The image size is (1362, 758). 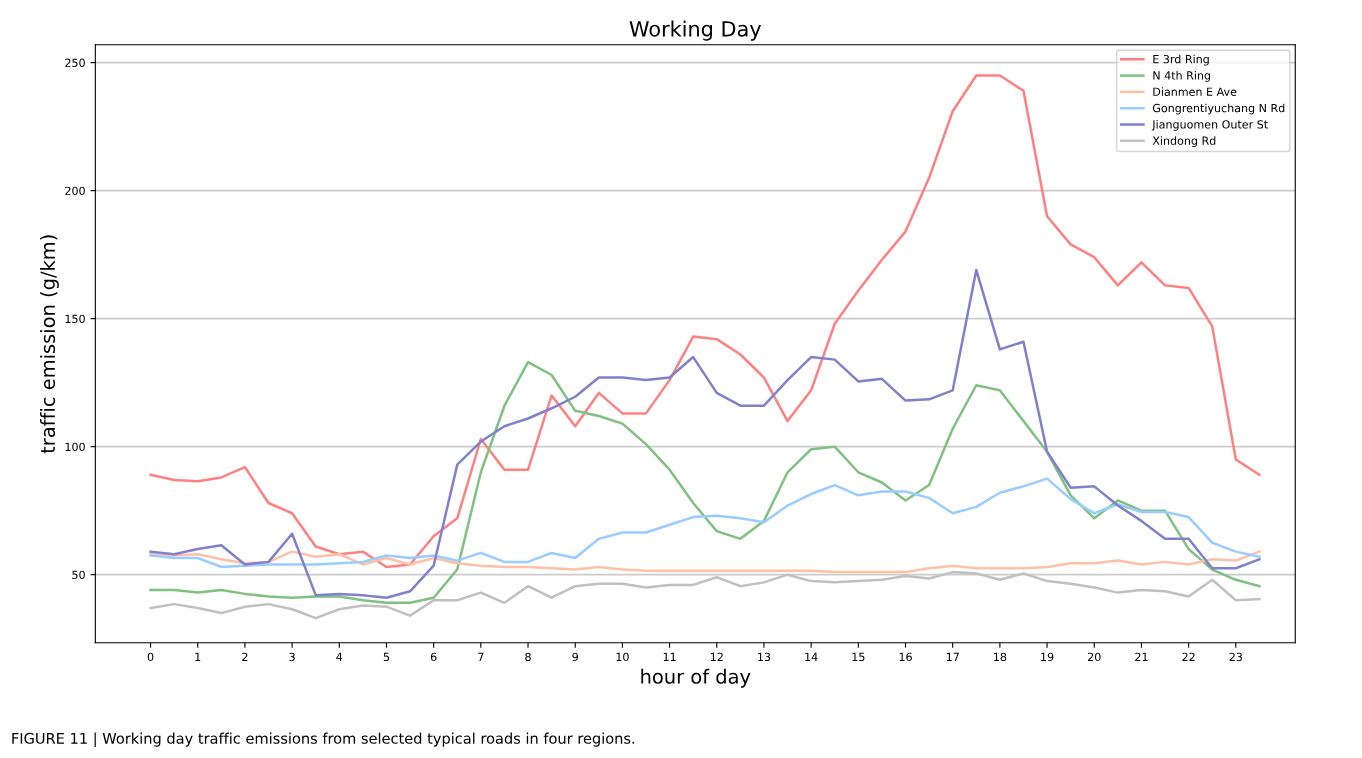 I want to click on y-tick-label: 100, so click(x=75, y=447).